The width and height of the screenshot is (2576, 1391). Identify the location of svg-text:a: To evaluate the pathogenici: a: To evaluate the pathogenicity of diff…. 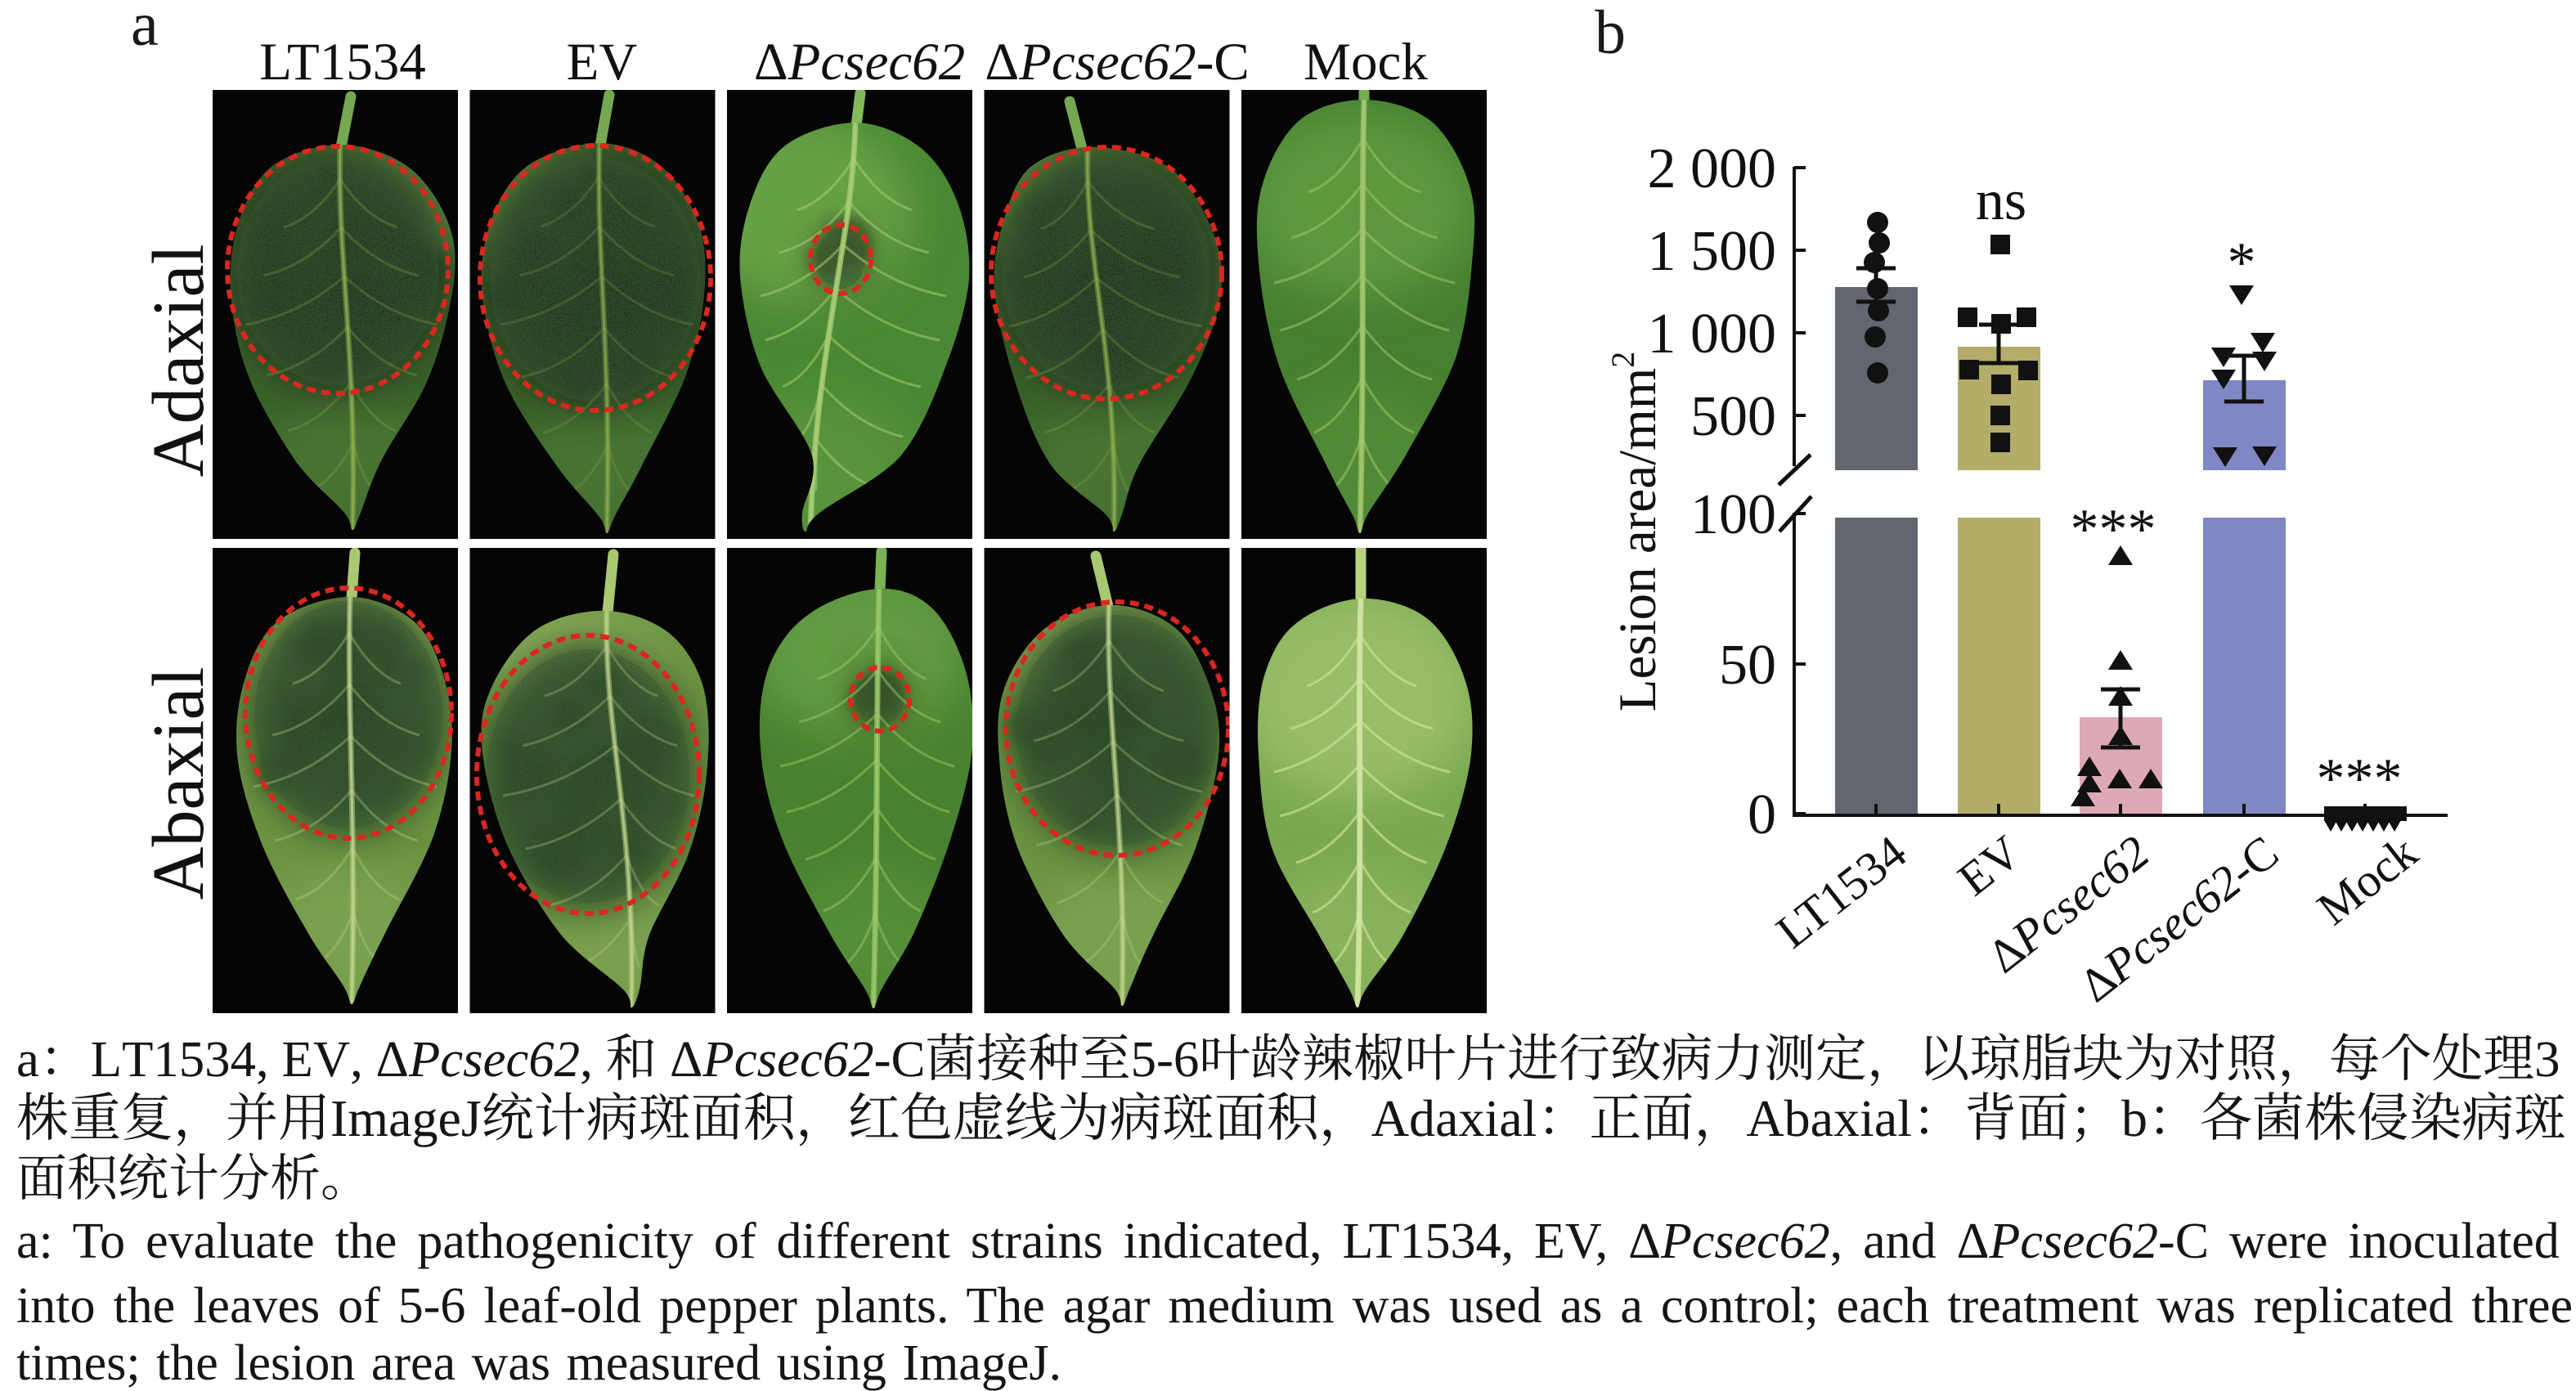
(1288, 1241).